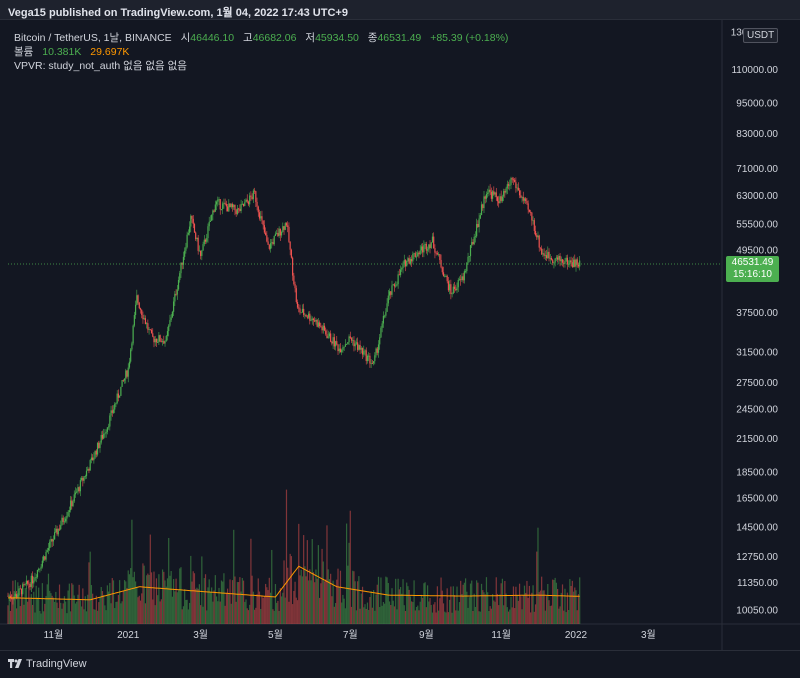  I want to click on volume-label: 볼륨, so click(24, 52).